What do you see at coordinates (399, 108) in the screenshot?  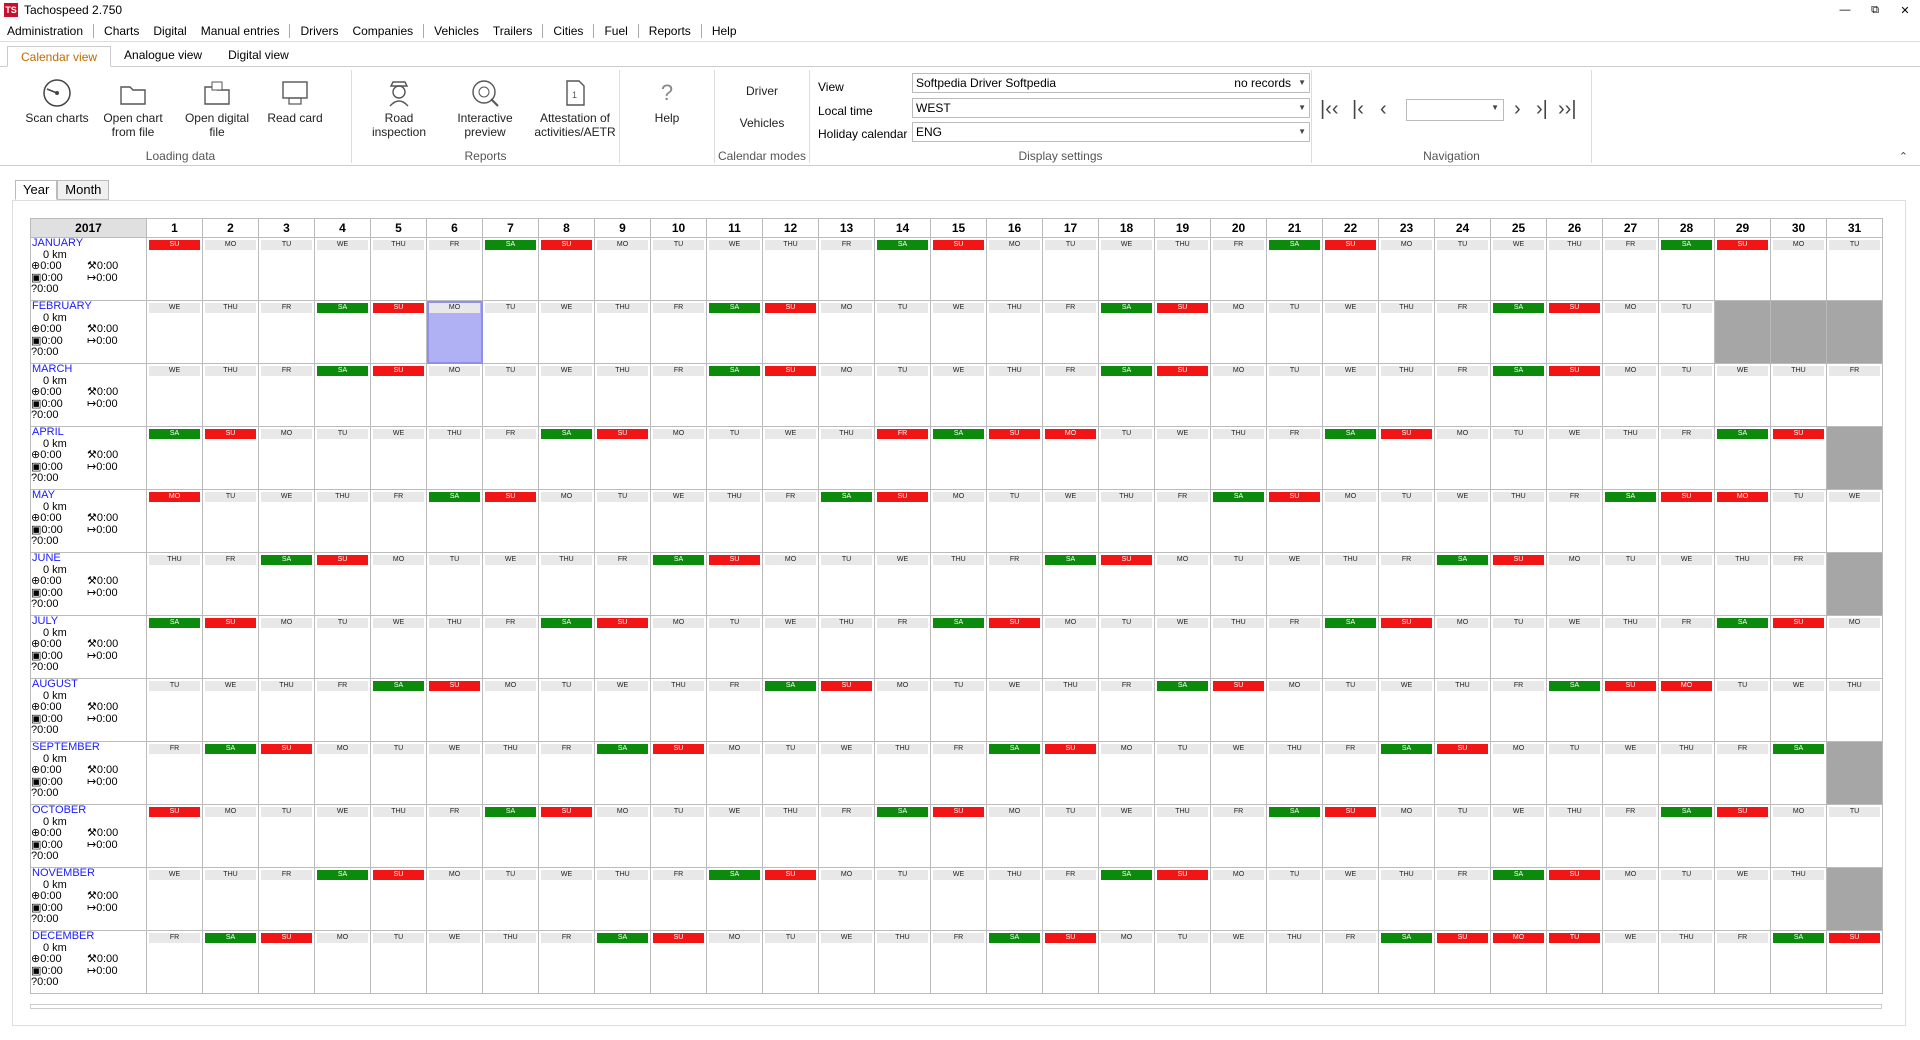 I see `road-inspection-button: Road inspection` at bounding box center [399, 108].